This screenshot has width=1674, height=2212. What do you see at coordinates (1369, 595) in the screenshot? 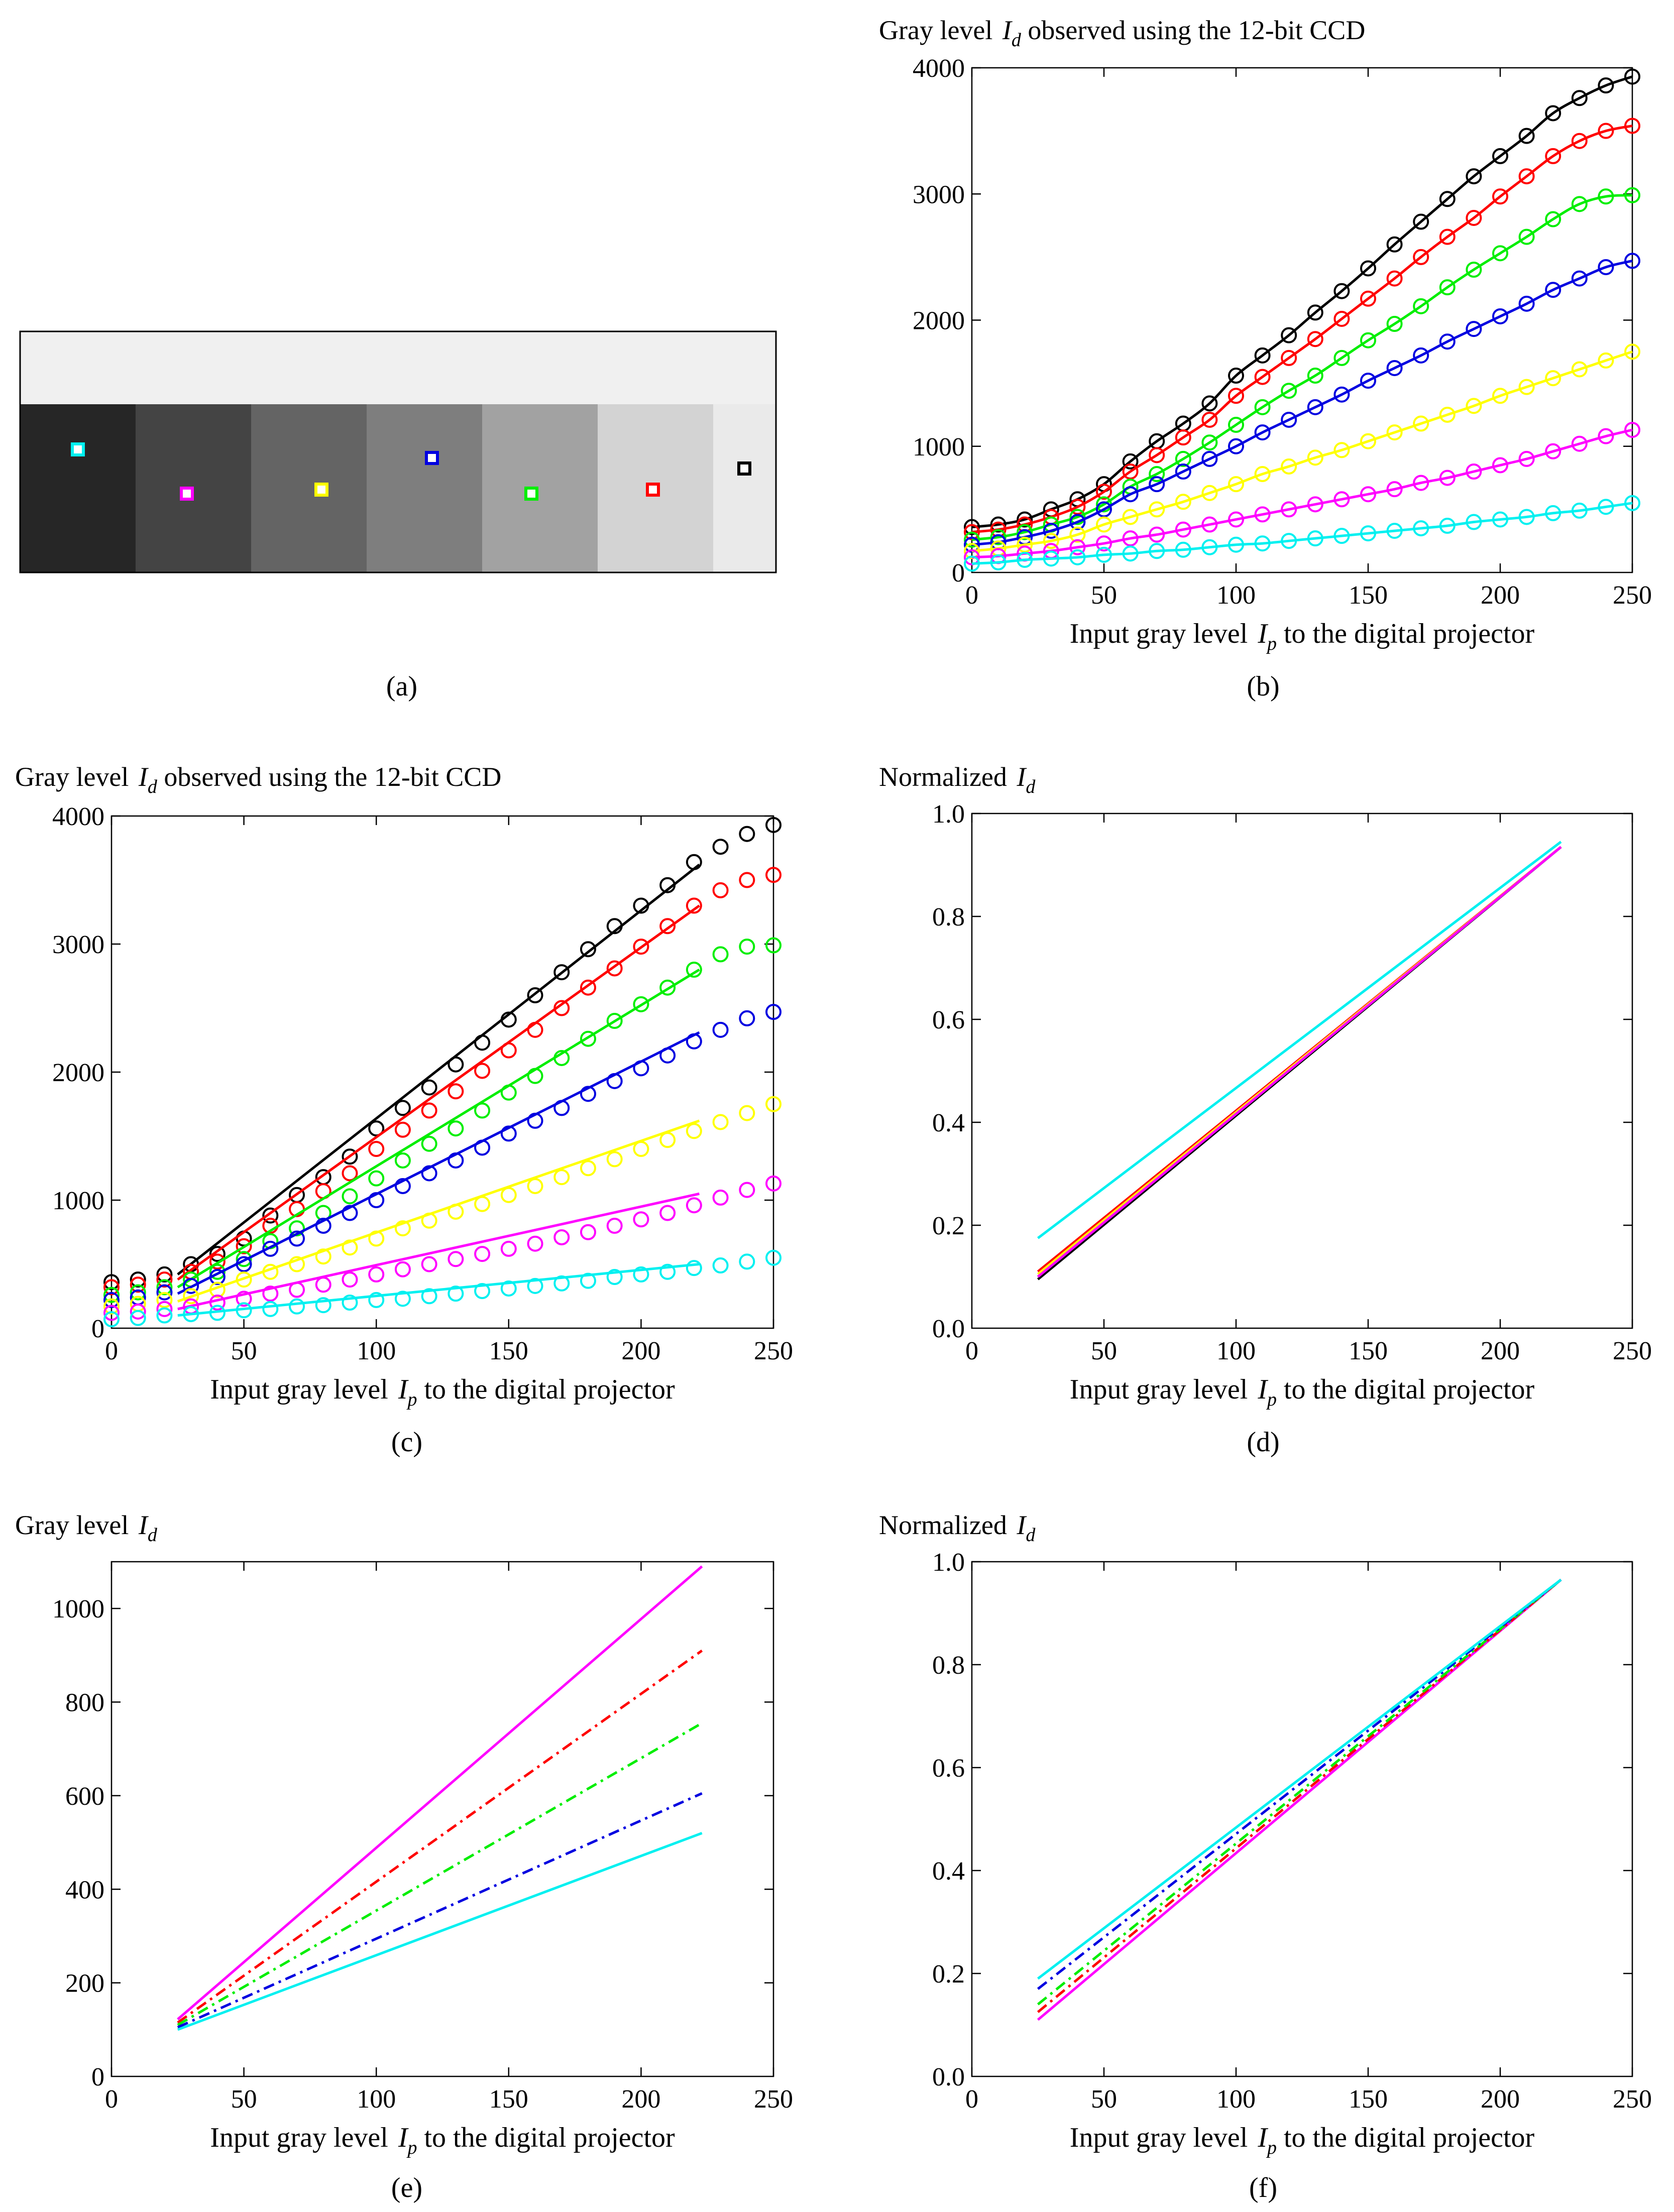
I see `x-tick-label: 150` at bounding box center [1369, 595].